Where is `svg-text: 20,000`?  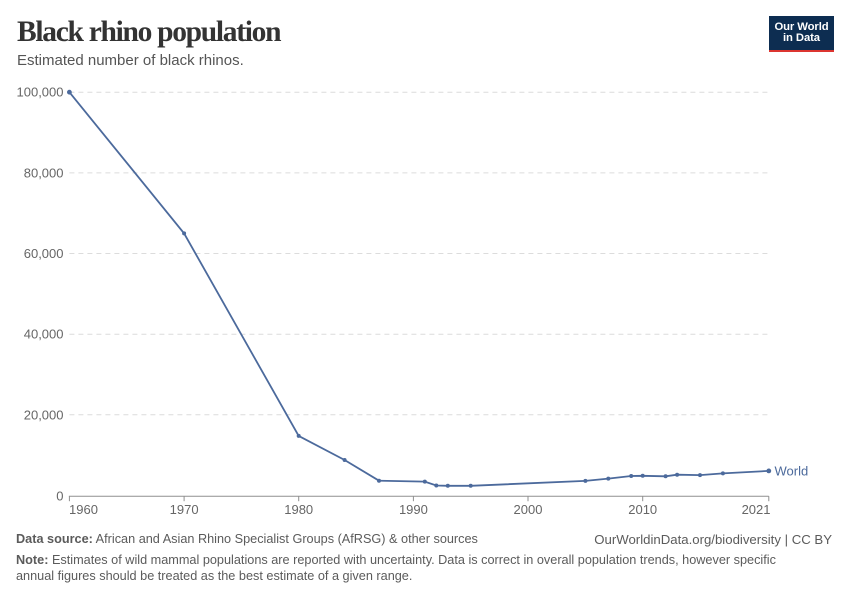
svg-text: 20,000 is located at coordinates (44, 414).